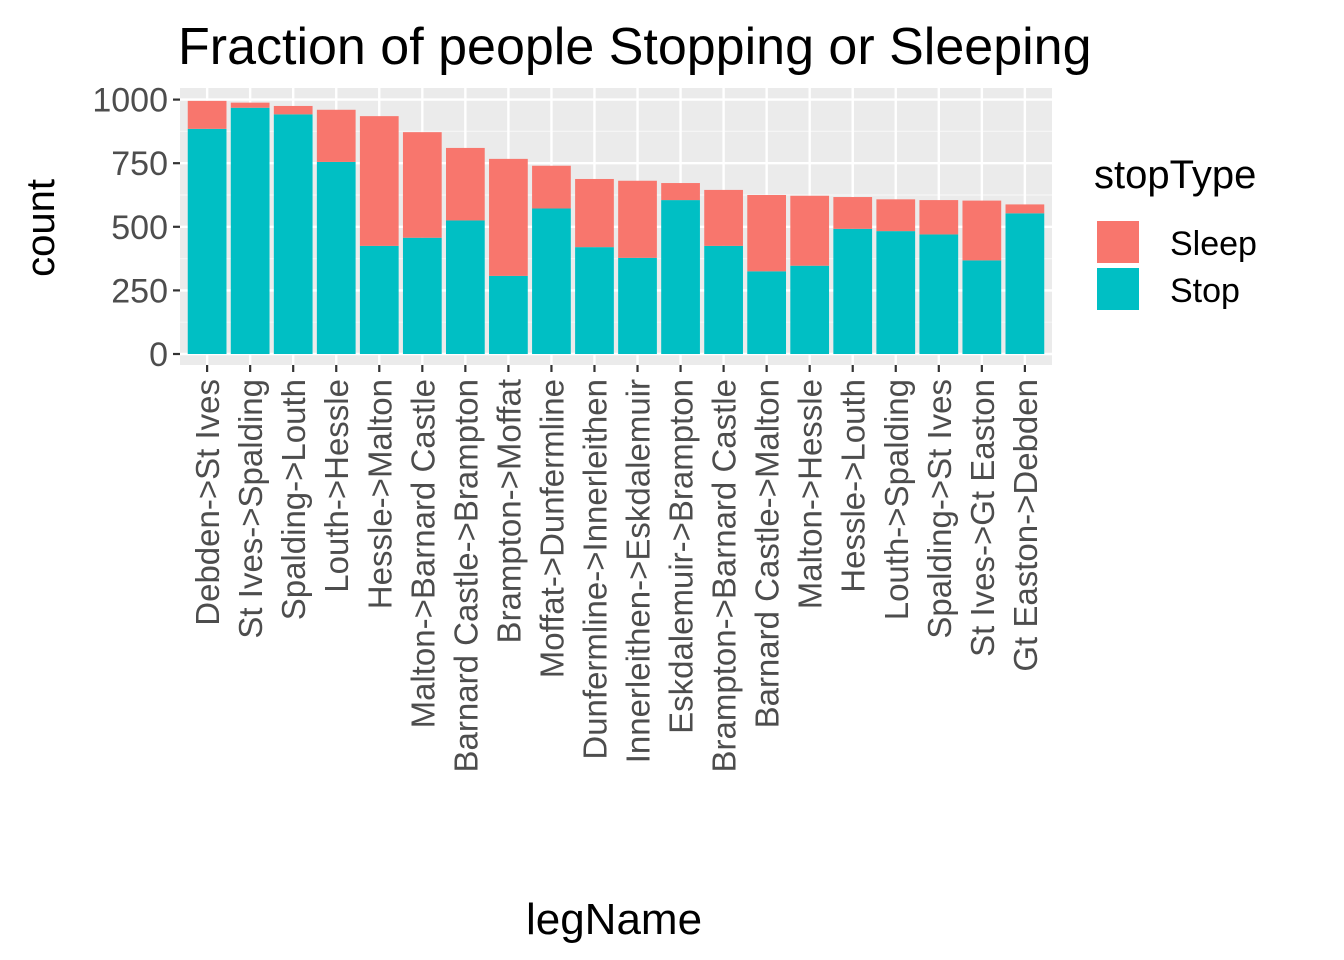 The width and height of the screenshot is (1344, 960). I want to click on x-tick-label: Malton->Barnard Castle, so click(422, 553).